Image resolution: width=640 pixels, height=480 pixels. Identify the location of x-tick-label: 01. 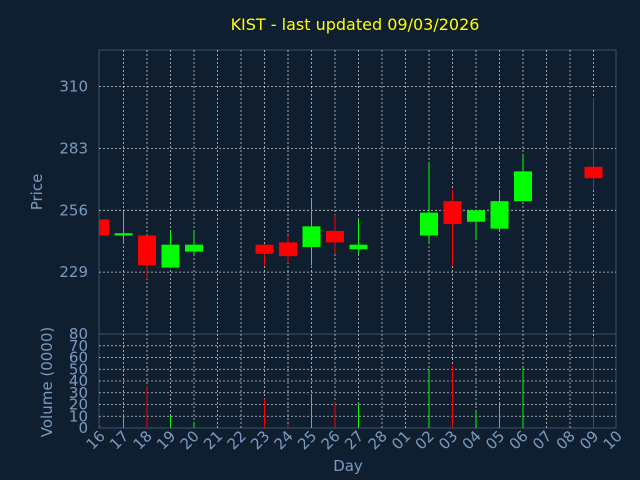
(401, 440).